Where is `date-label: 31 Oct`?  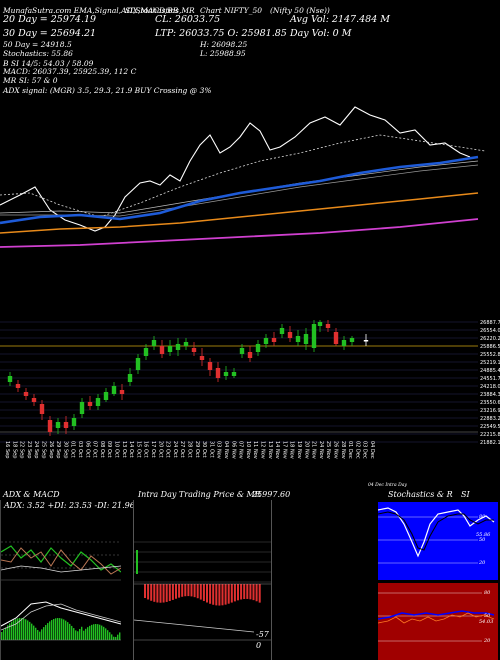 date-label: 31 Oct is located at coordinates (211, 449).